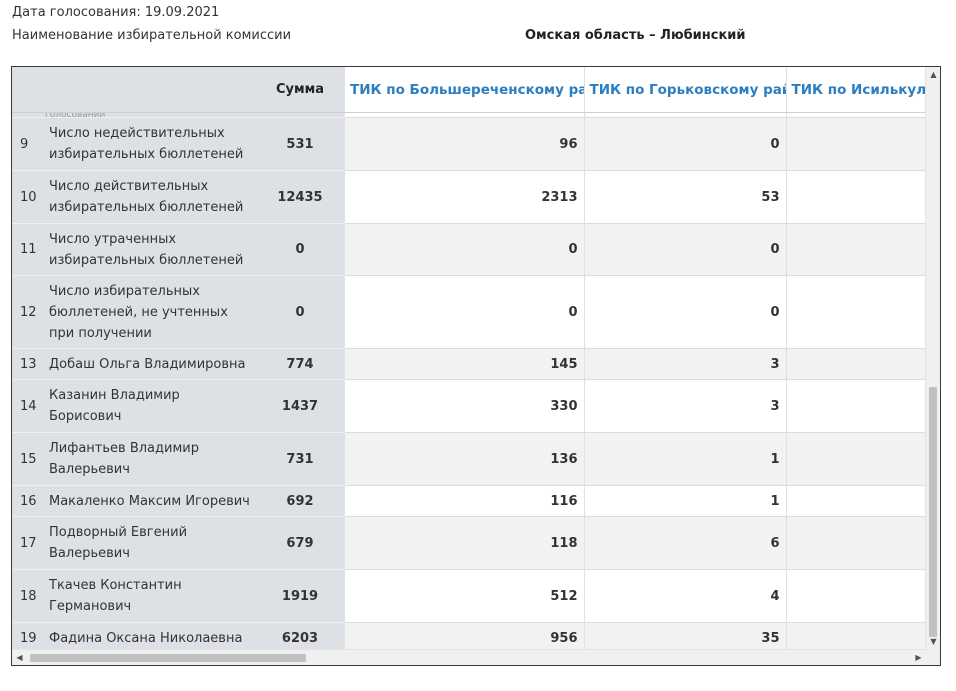 Image resolution: width=956 pixels, height=691 pixels. I want to click on row-value-bolsherechensky: 330, so click(465, 406).